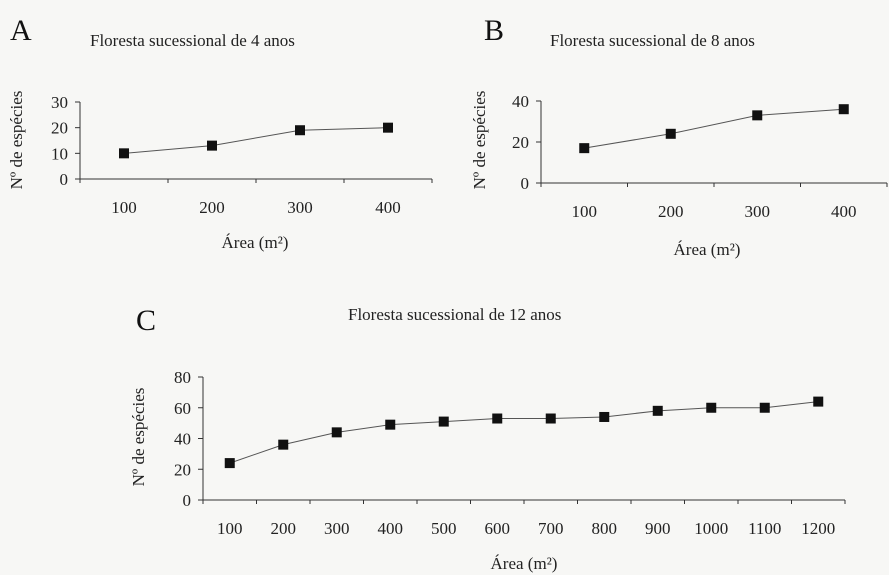  What do you see at coordinates (192, 40) in the screenshot?
I see `chart-title: Floresta sucessional de 4 anos` at bounding box center [192, 40].